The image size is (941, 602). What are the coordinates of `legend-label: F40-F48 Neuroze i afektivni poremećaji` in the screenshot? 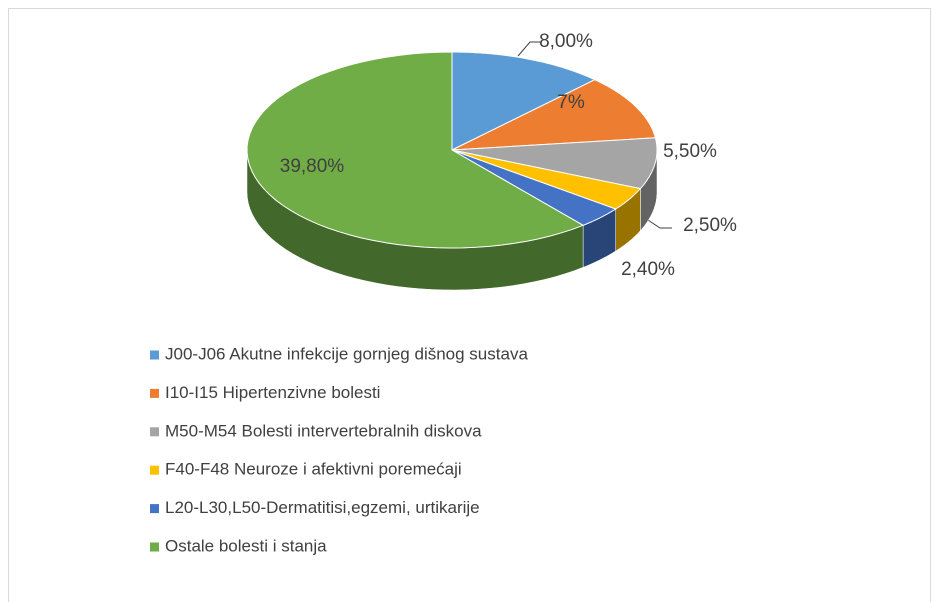 It's located at (313, 469).